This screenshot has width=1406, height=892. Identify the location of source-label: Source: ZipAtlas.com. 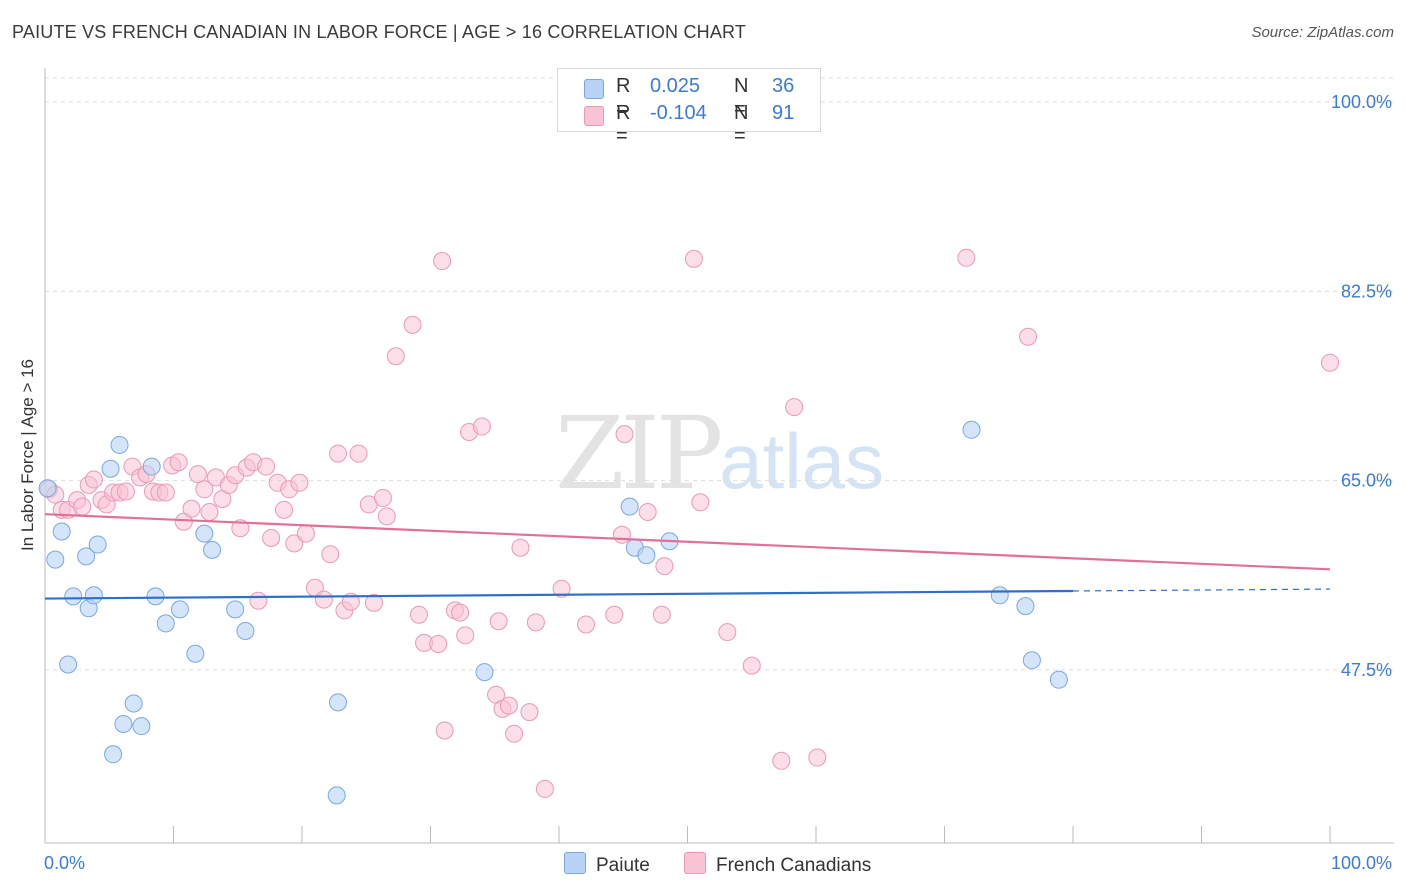
(1322, 32).